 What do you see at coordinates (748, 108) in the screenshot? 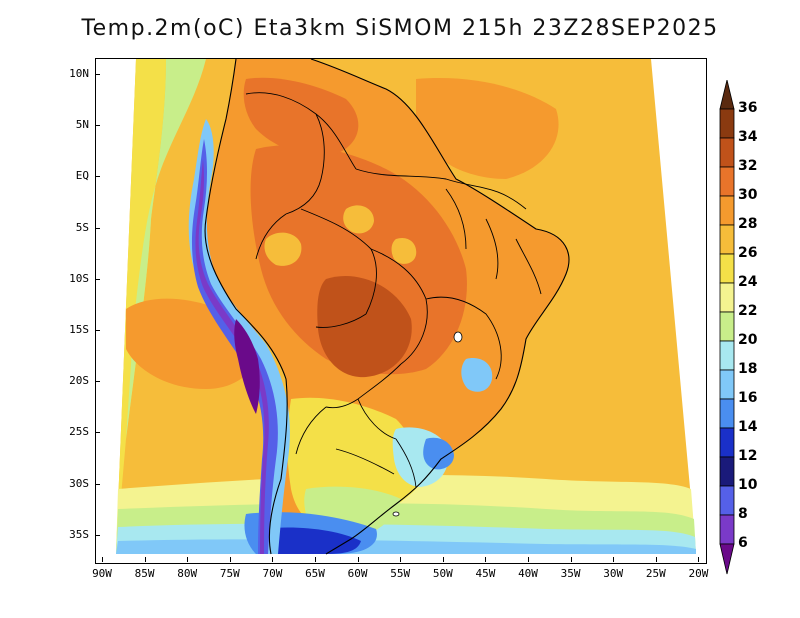
I see `colorbar-label: 36` at bounding box center [748, 108].